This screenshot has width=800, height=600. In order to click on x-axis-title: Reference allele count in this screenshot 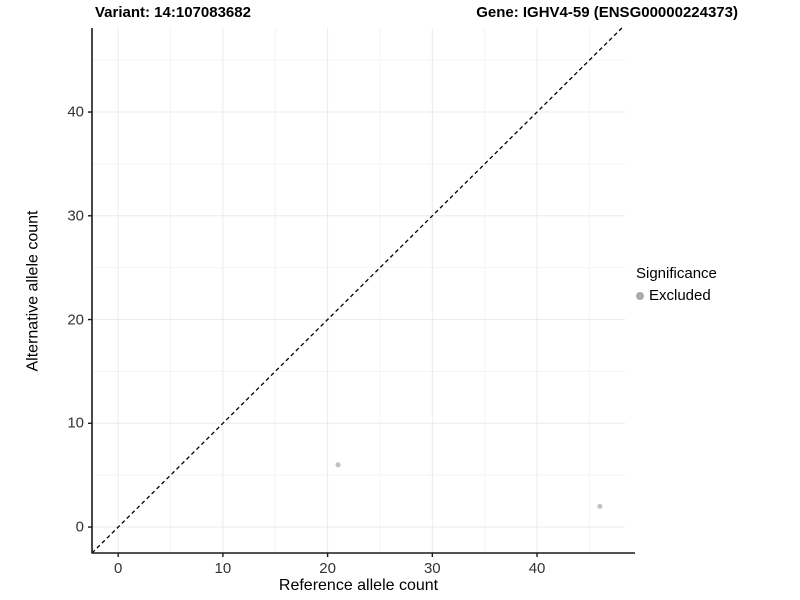, I will do `click(358, 585)`.